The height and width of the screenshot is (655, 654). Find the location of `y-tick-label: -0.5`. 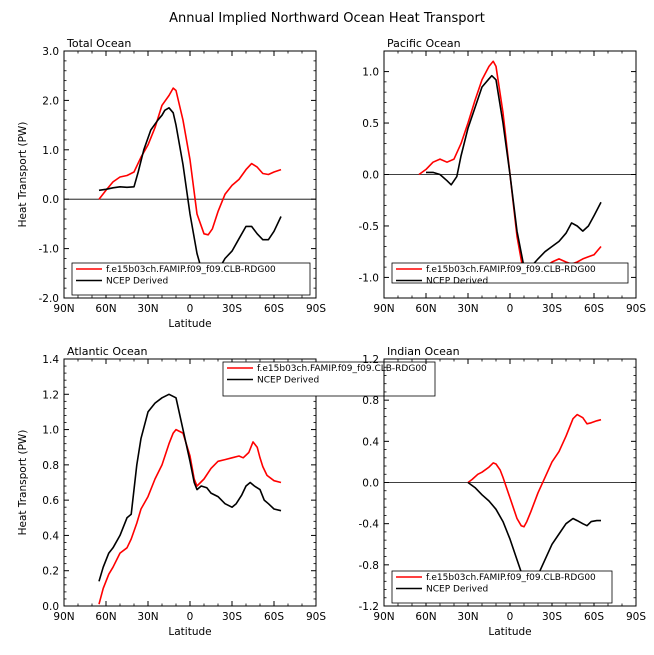

y-tick-label: -0.5 is located at coordinates (369, 227).